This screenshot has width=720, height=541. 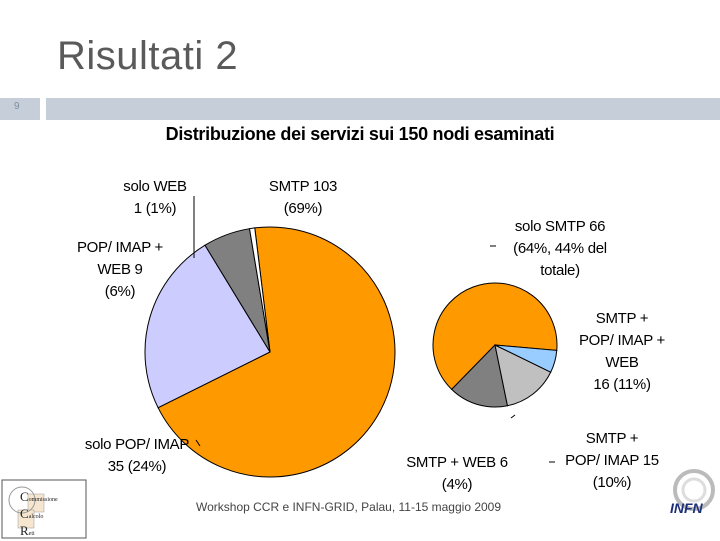 What do you see at coordinates (259, 290) in the screenshot?
I see `pie-slice-solo-web` at bounding box center [259, 290].